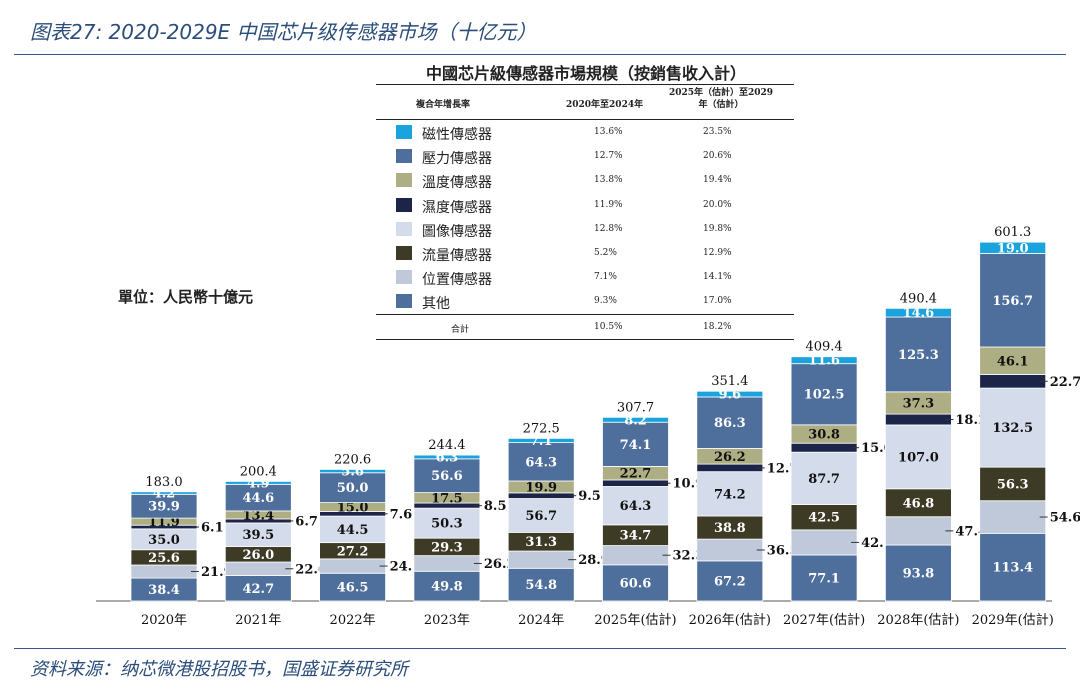  Describe the element at coordinates (783, 468) in the screenshot. I see `data-label: 12.7` at that location.